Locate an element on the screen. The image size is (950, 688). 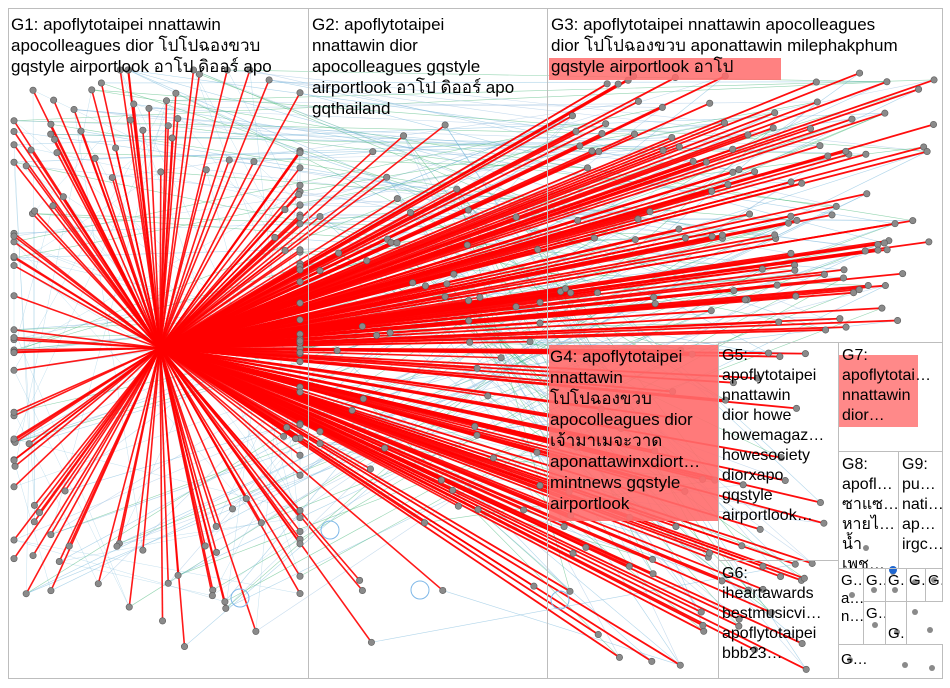
self-loop is located at coordinates (420, 590).